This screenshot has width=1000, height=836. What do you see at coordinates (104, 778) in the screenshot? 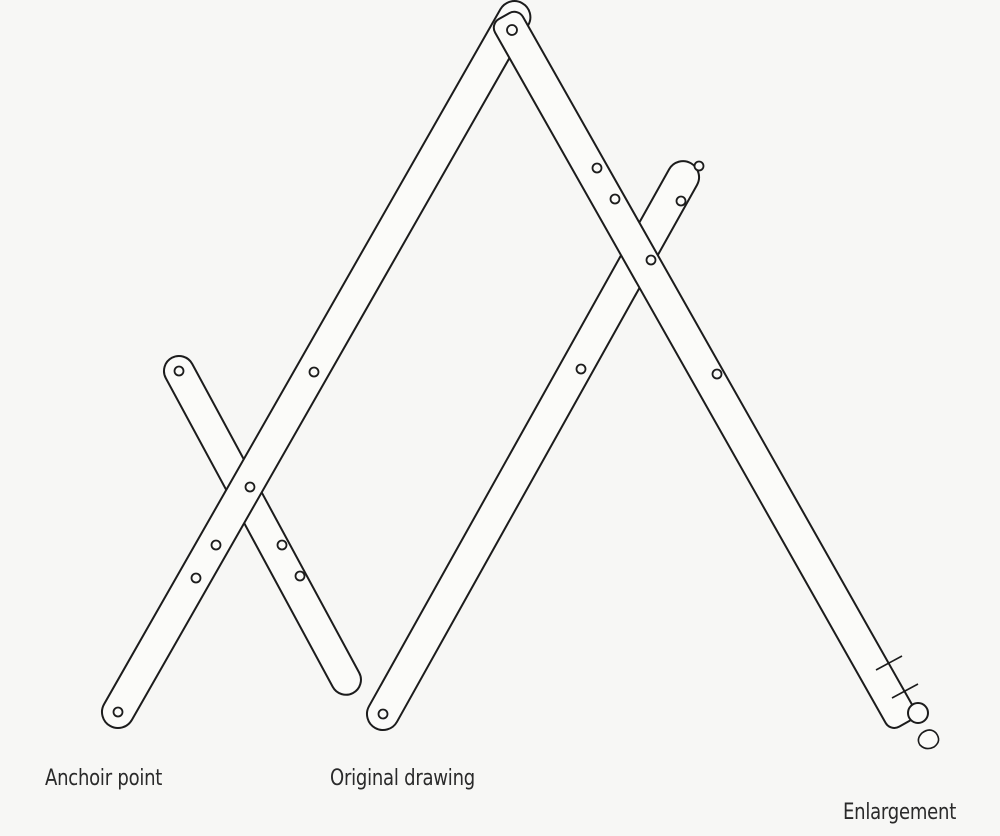
I see `anchor-point-label: Anchoir point` at bounding box center [104, 778].